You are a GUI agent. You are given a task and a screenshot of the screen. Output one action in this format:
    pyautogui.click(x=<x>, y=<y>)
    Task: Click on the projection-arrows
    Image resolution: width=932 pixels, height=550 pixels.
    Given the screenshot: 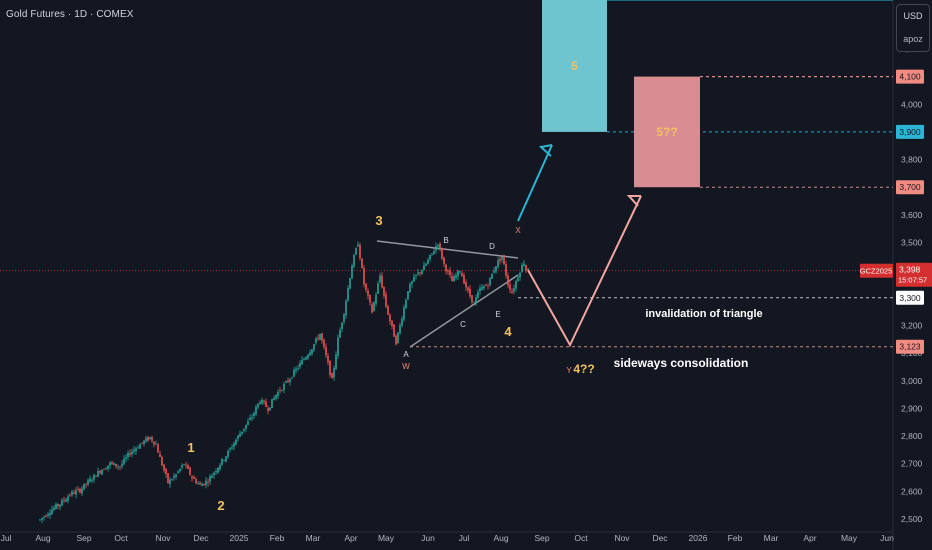 What is the action you would take?
    pyautogui.click(x=579, y=246)
    